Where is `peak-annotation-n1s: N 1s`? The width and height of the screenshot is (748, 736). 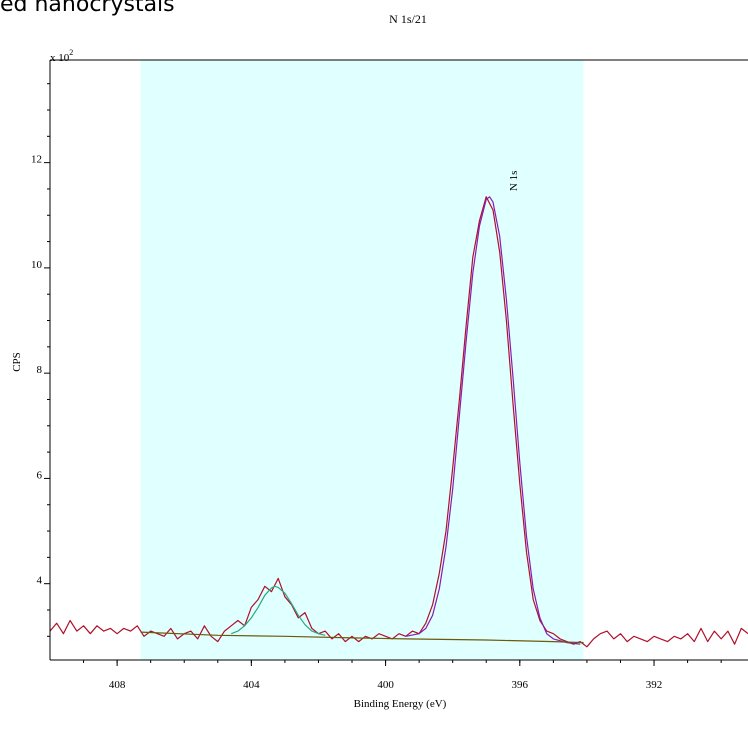
peak-annotation-n1s: N 1s is located at coordinates (514, 181).